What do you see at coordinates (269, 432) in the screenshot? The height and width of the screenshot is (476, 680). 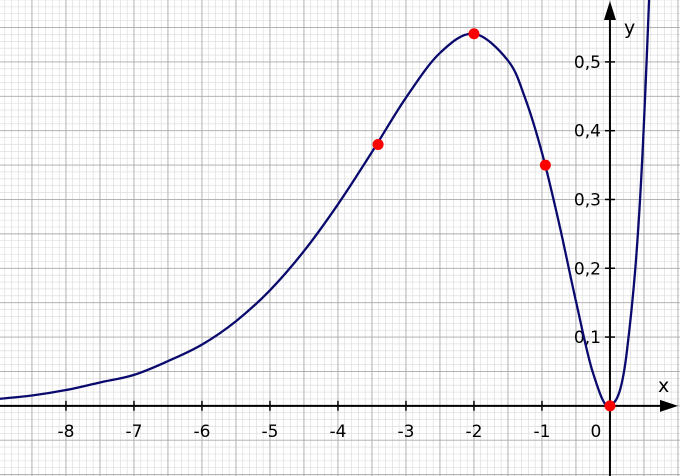 I see `x-tick-label: -5` at bounding box center [269, 432].